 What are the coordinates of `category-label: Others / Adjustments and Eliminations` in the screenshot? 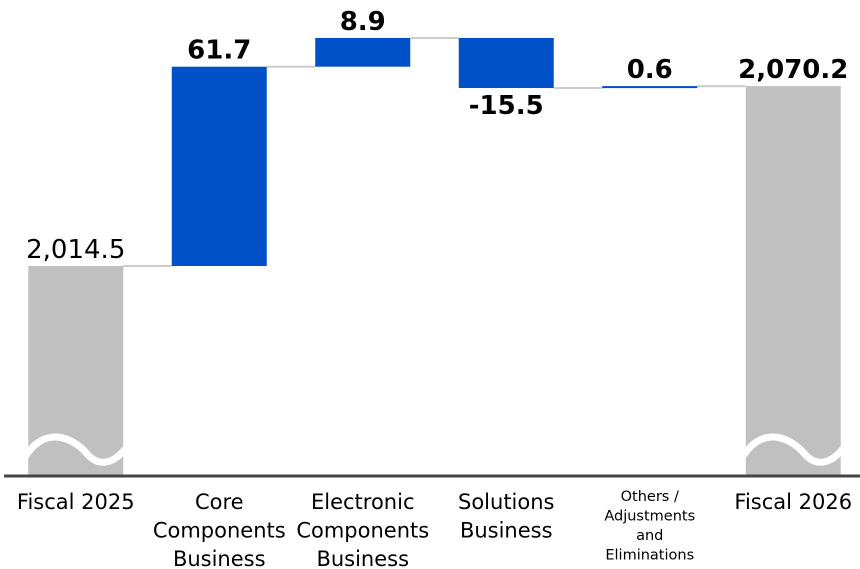 It's located at (649, 526).